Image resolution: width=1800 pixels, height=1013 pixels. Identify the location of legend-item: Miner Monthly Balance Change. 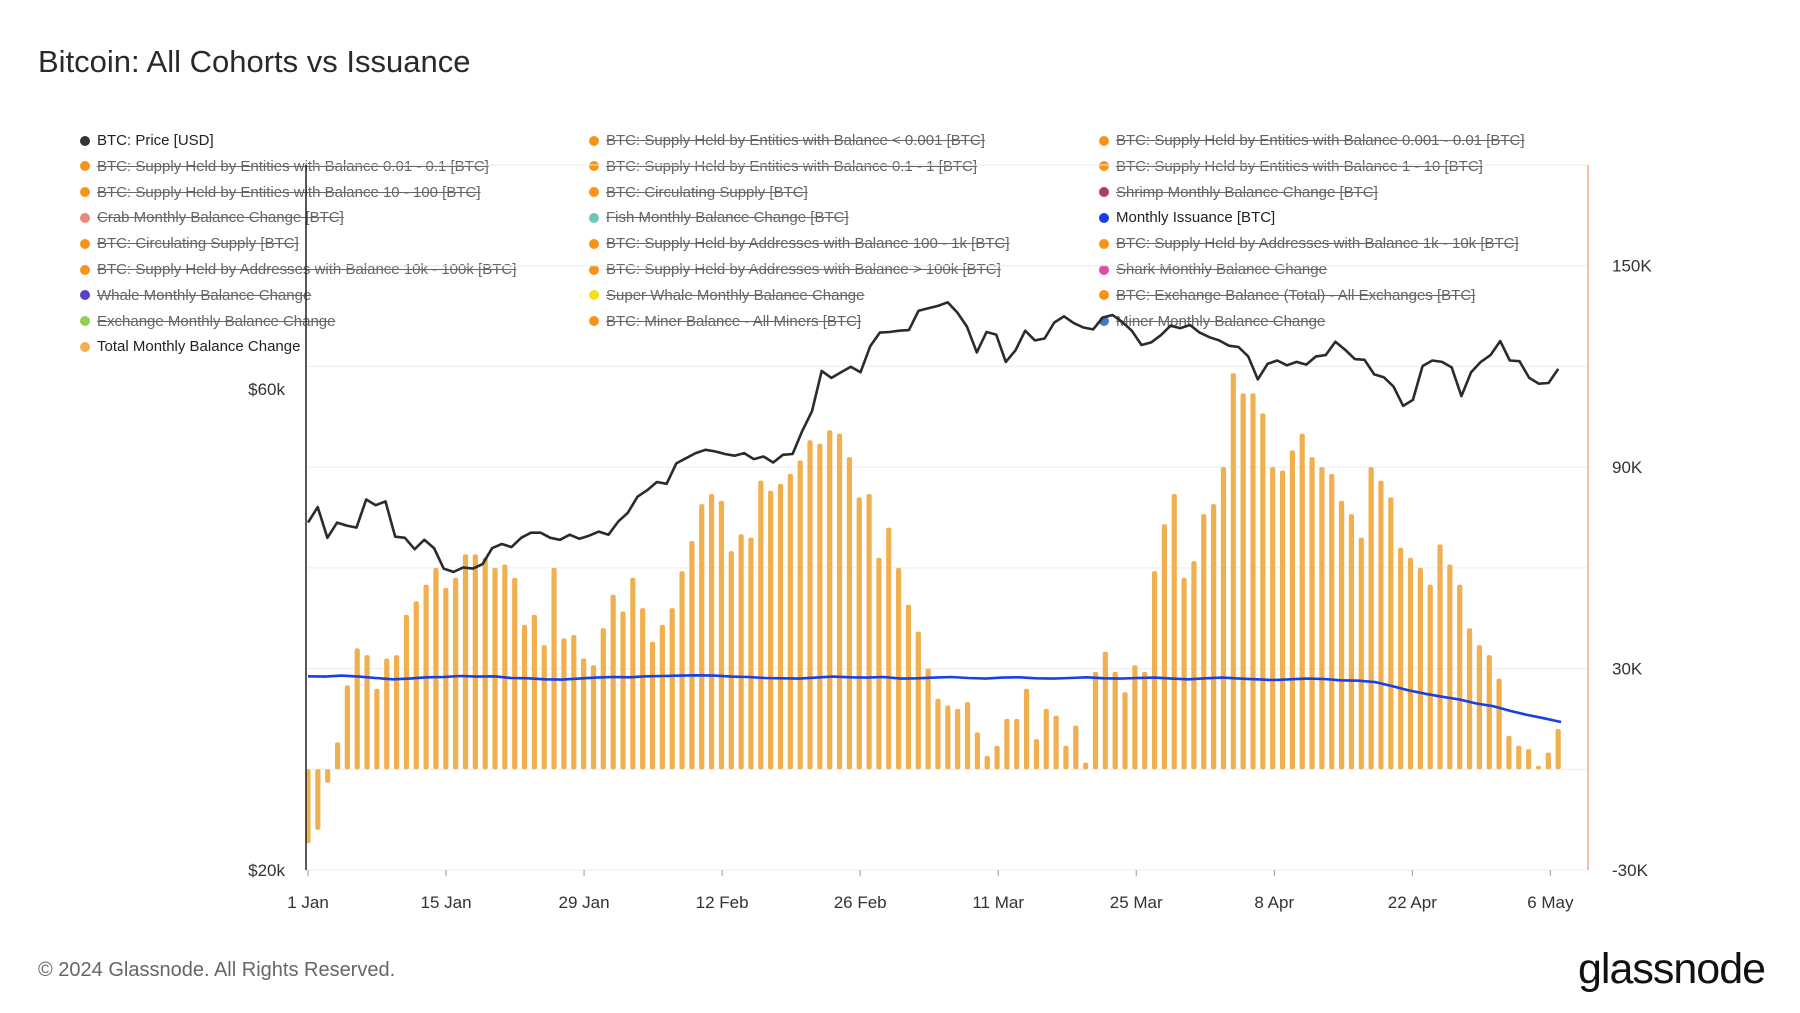
(1212, 321).